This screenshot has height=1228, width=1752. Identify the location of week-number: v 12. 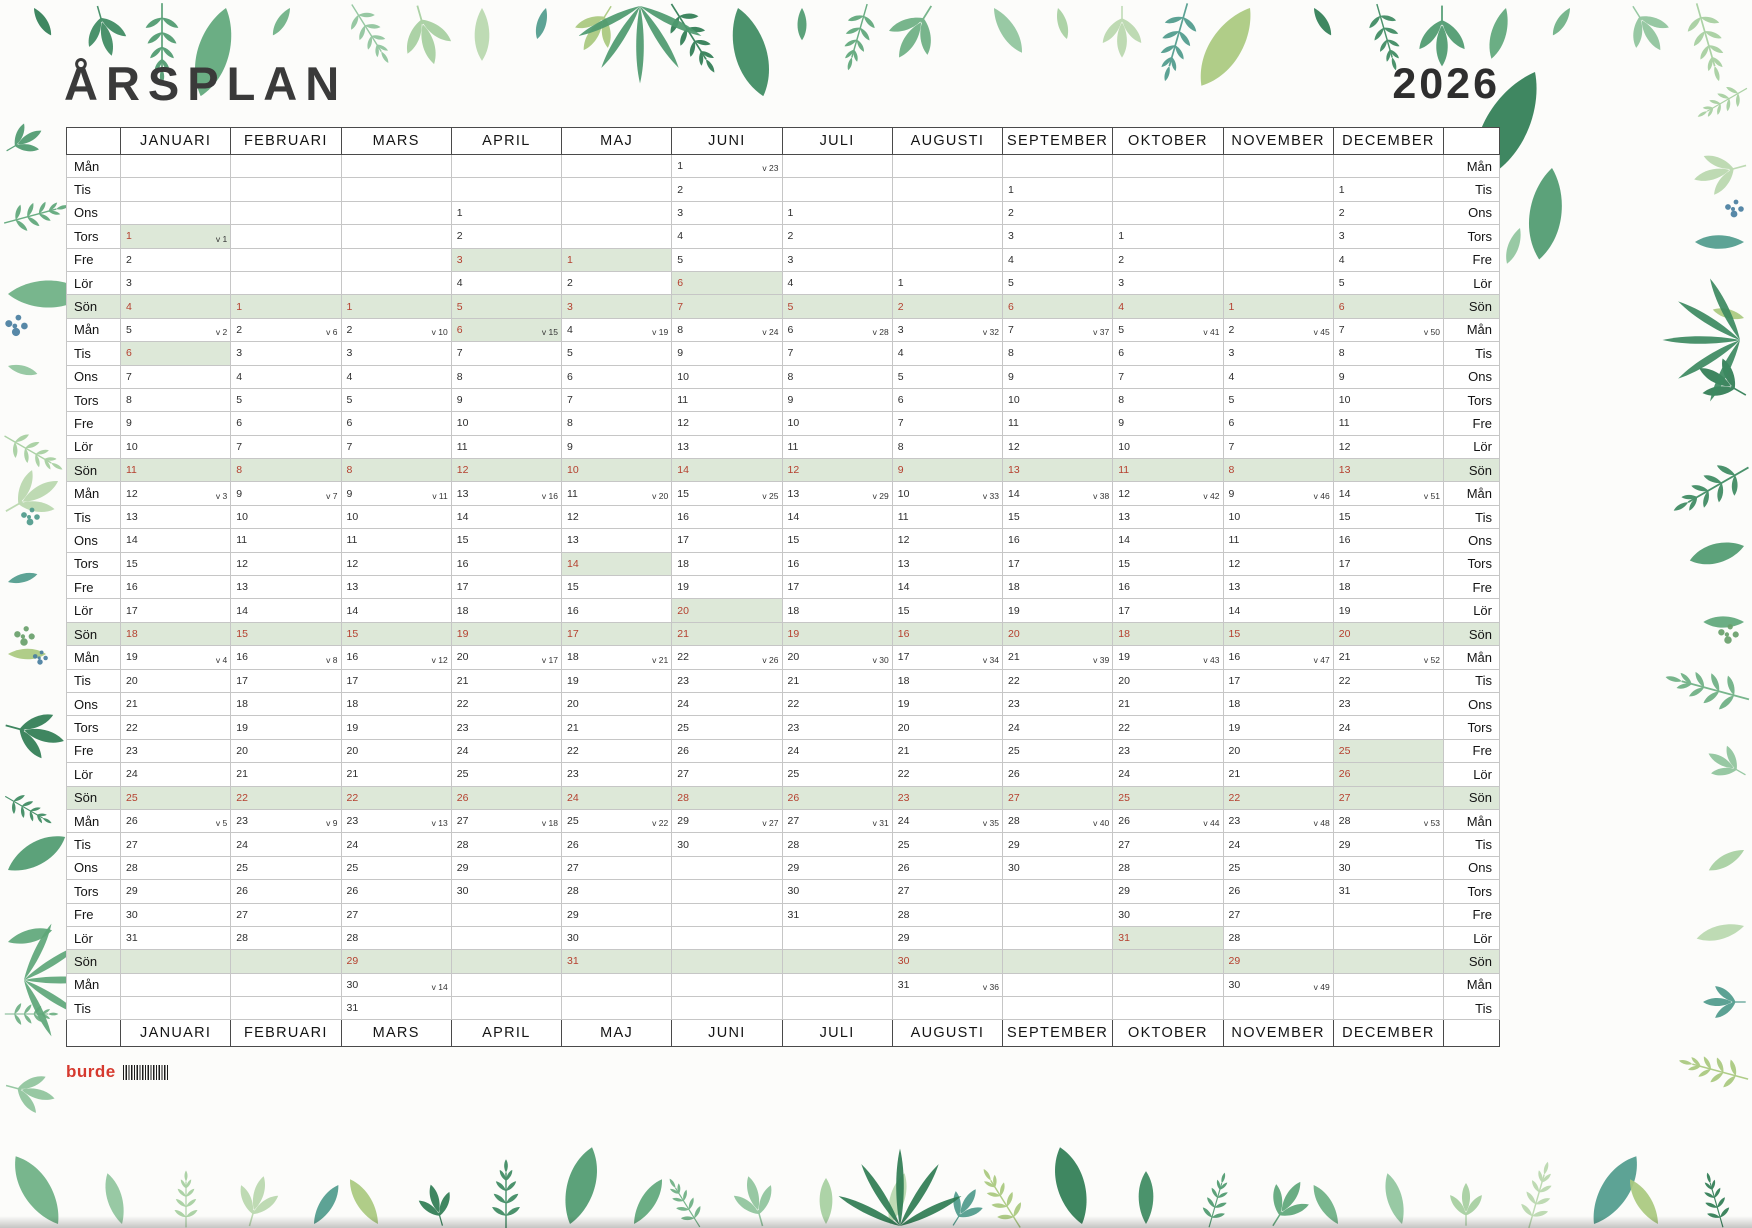
(439, 659).